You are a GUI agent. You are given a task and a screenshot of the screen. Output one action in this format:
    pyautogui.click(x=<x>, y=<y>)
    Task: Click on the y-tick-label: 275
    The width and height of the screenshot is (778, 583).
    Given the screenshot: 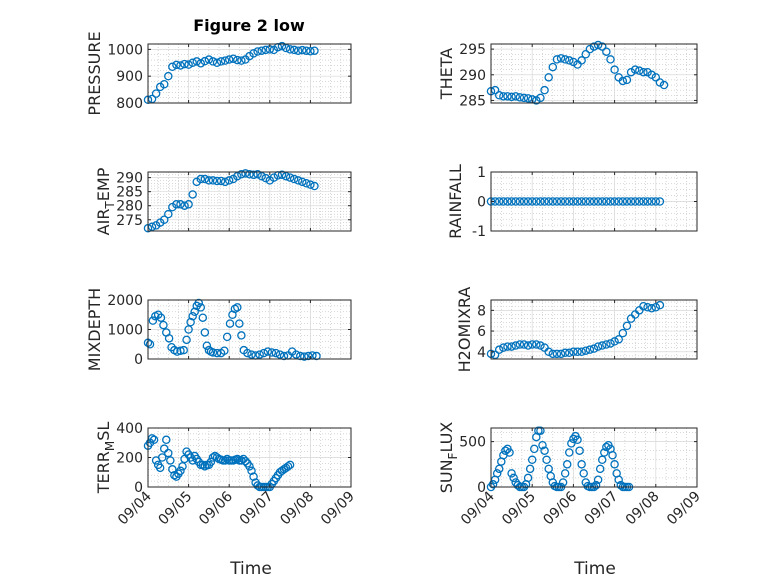 What is the action you would take?
    pyautogui.click(x=129, y=221)
    